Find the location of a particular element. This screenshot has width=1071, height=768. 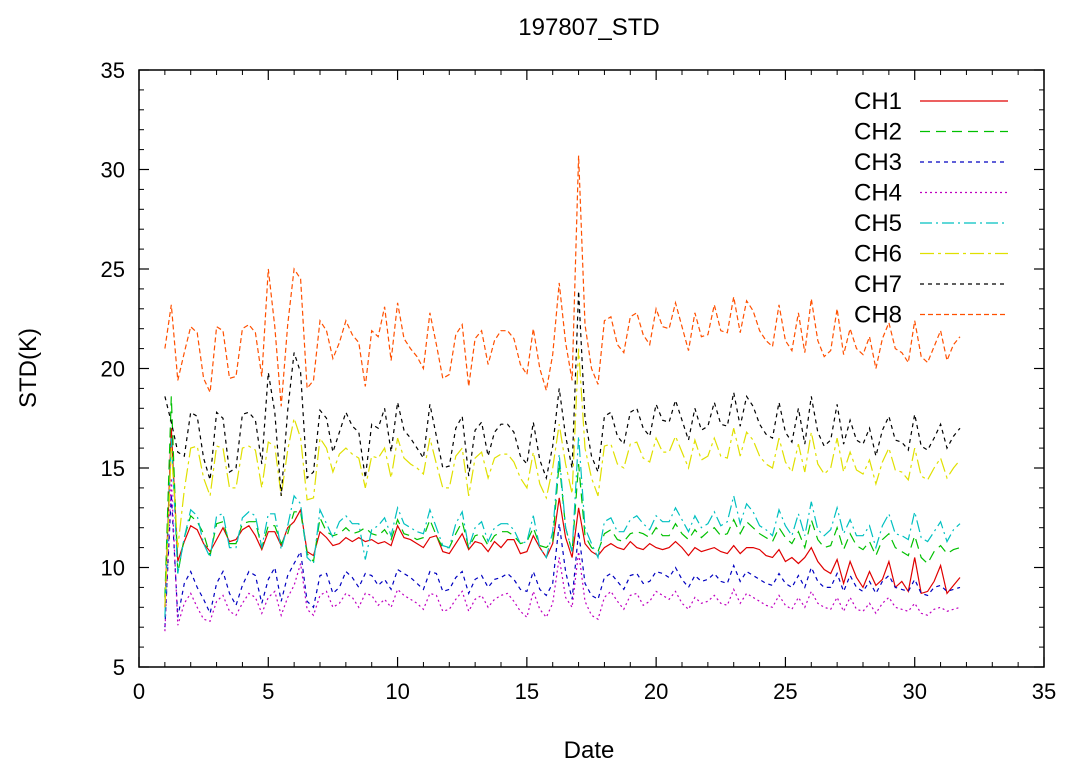

chart-title: 197807_STD is located at coordinates (588, 27).